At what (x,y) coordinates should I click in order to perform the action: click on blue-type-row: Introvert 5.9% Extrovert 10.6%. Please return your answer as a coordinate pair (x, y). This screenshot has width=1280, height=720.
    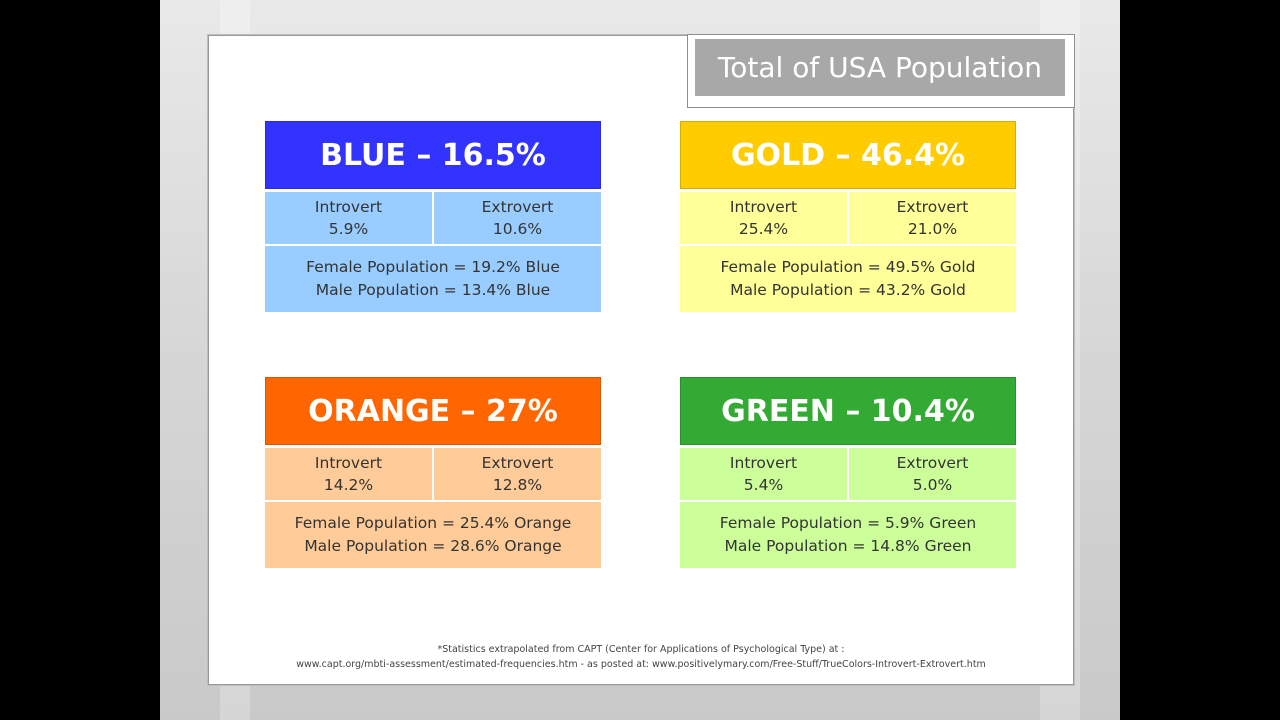
    Looking at the image, I should click on (433, 218).